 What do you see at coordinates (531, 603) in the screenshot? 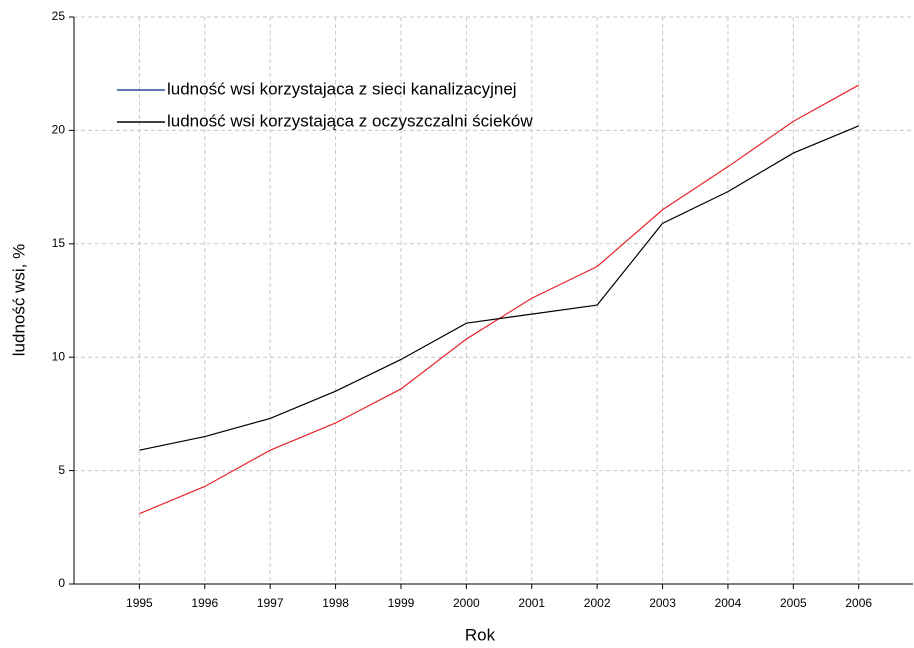
I see `x-tick-label: 2001` at bounding box center [531, 603].